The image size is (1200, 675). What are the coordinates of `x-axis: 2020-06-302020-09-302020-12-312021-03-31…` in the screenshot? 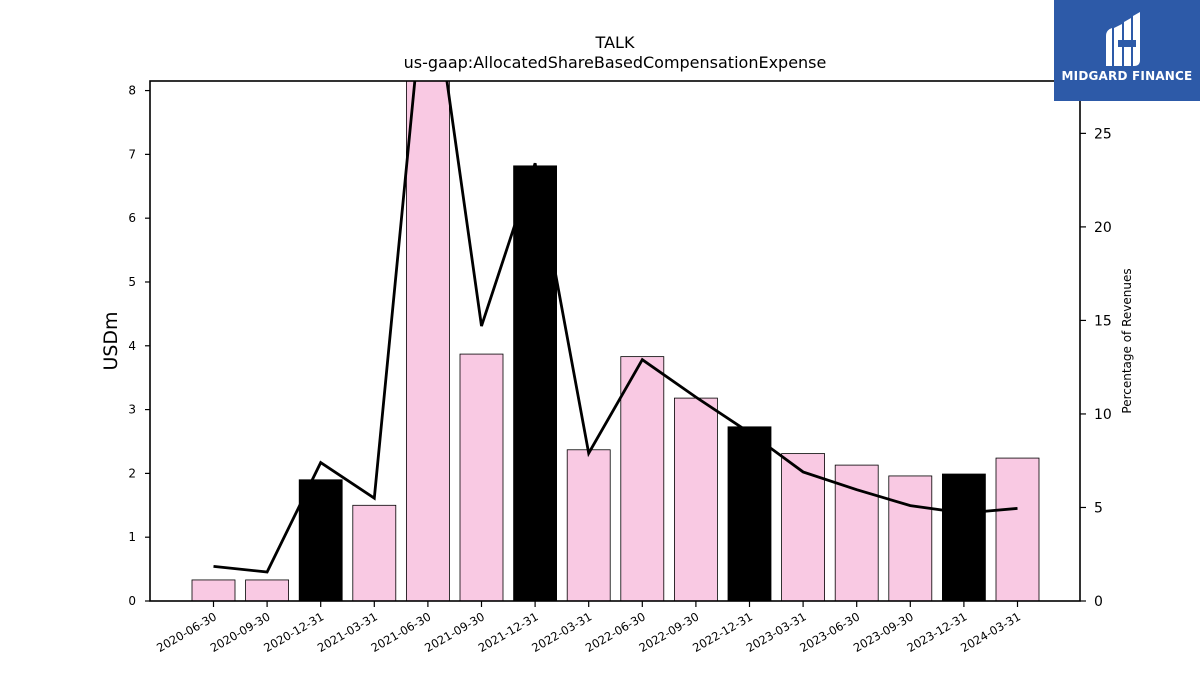 It's located at (588, 628).